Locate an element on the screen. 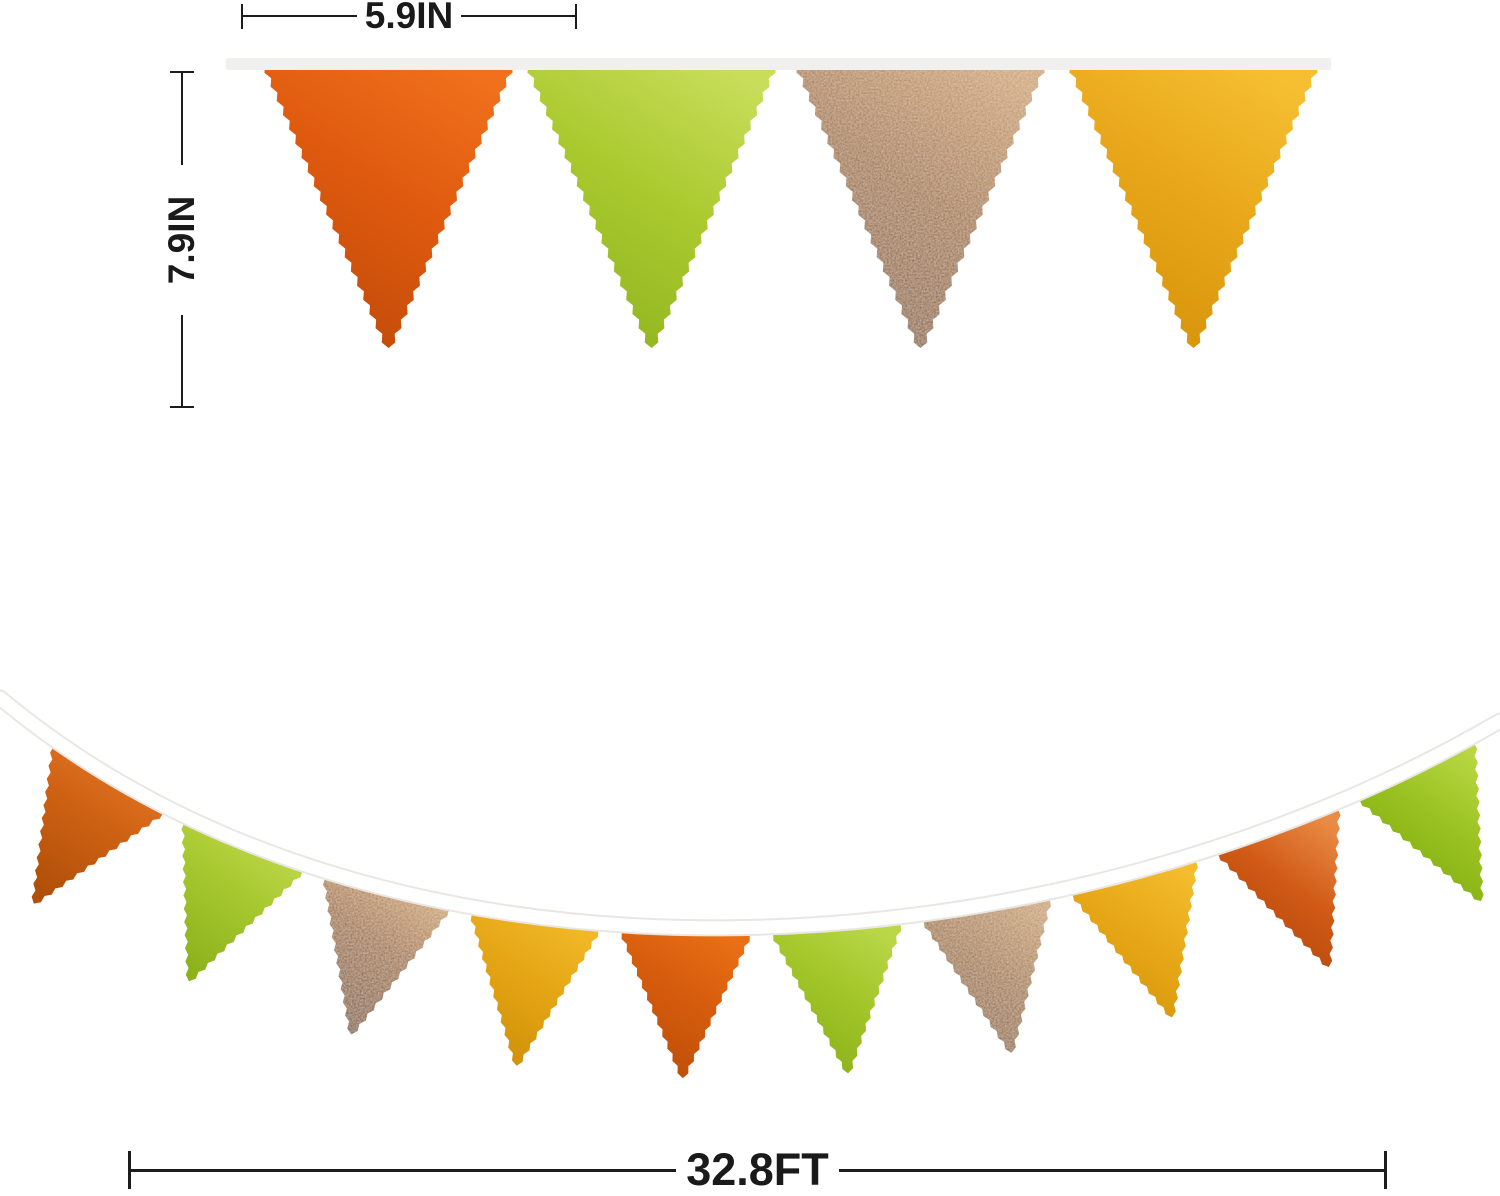 This screenshot has height=1196, width=1500. flag-width-dimension: 5.9IN is located at coordinates (409, 17).